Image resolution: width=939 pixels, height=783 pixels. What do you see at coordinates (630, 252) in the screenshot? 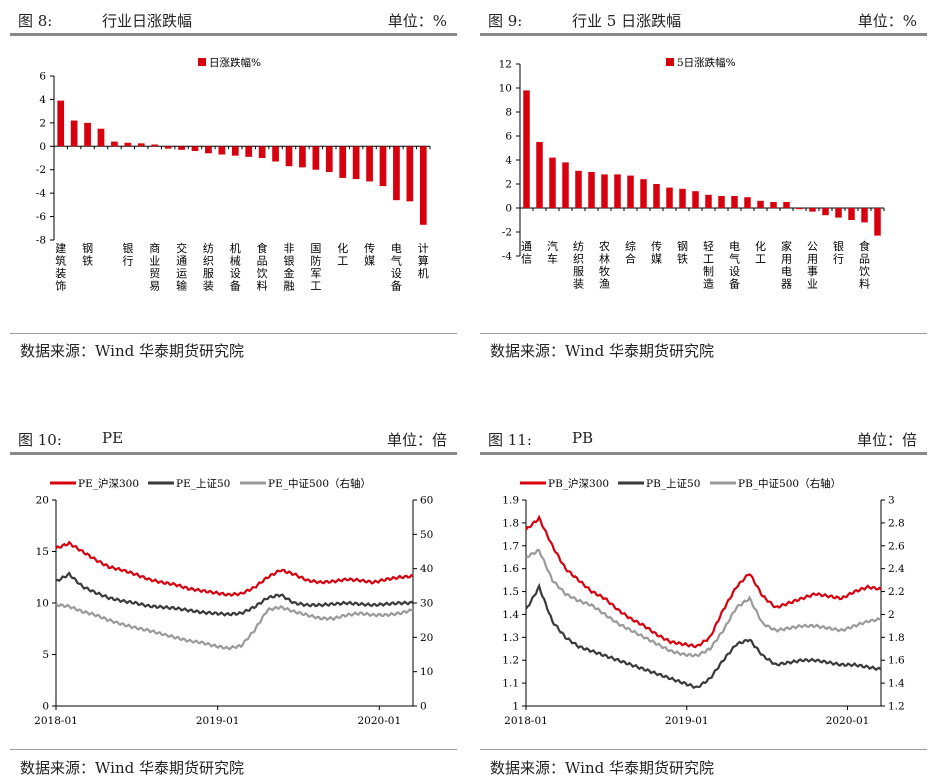
I see `x-category-label: 综合` at bounding box center [630, 252].